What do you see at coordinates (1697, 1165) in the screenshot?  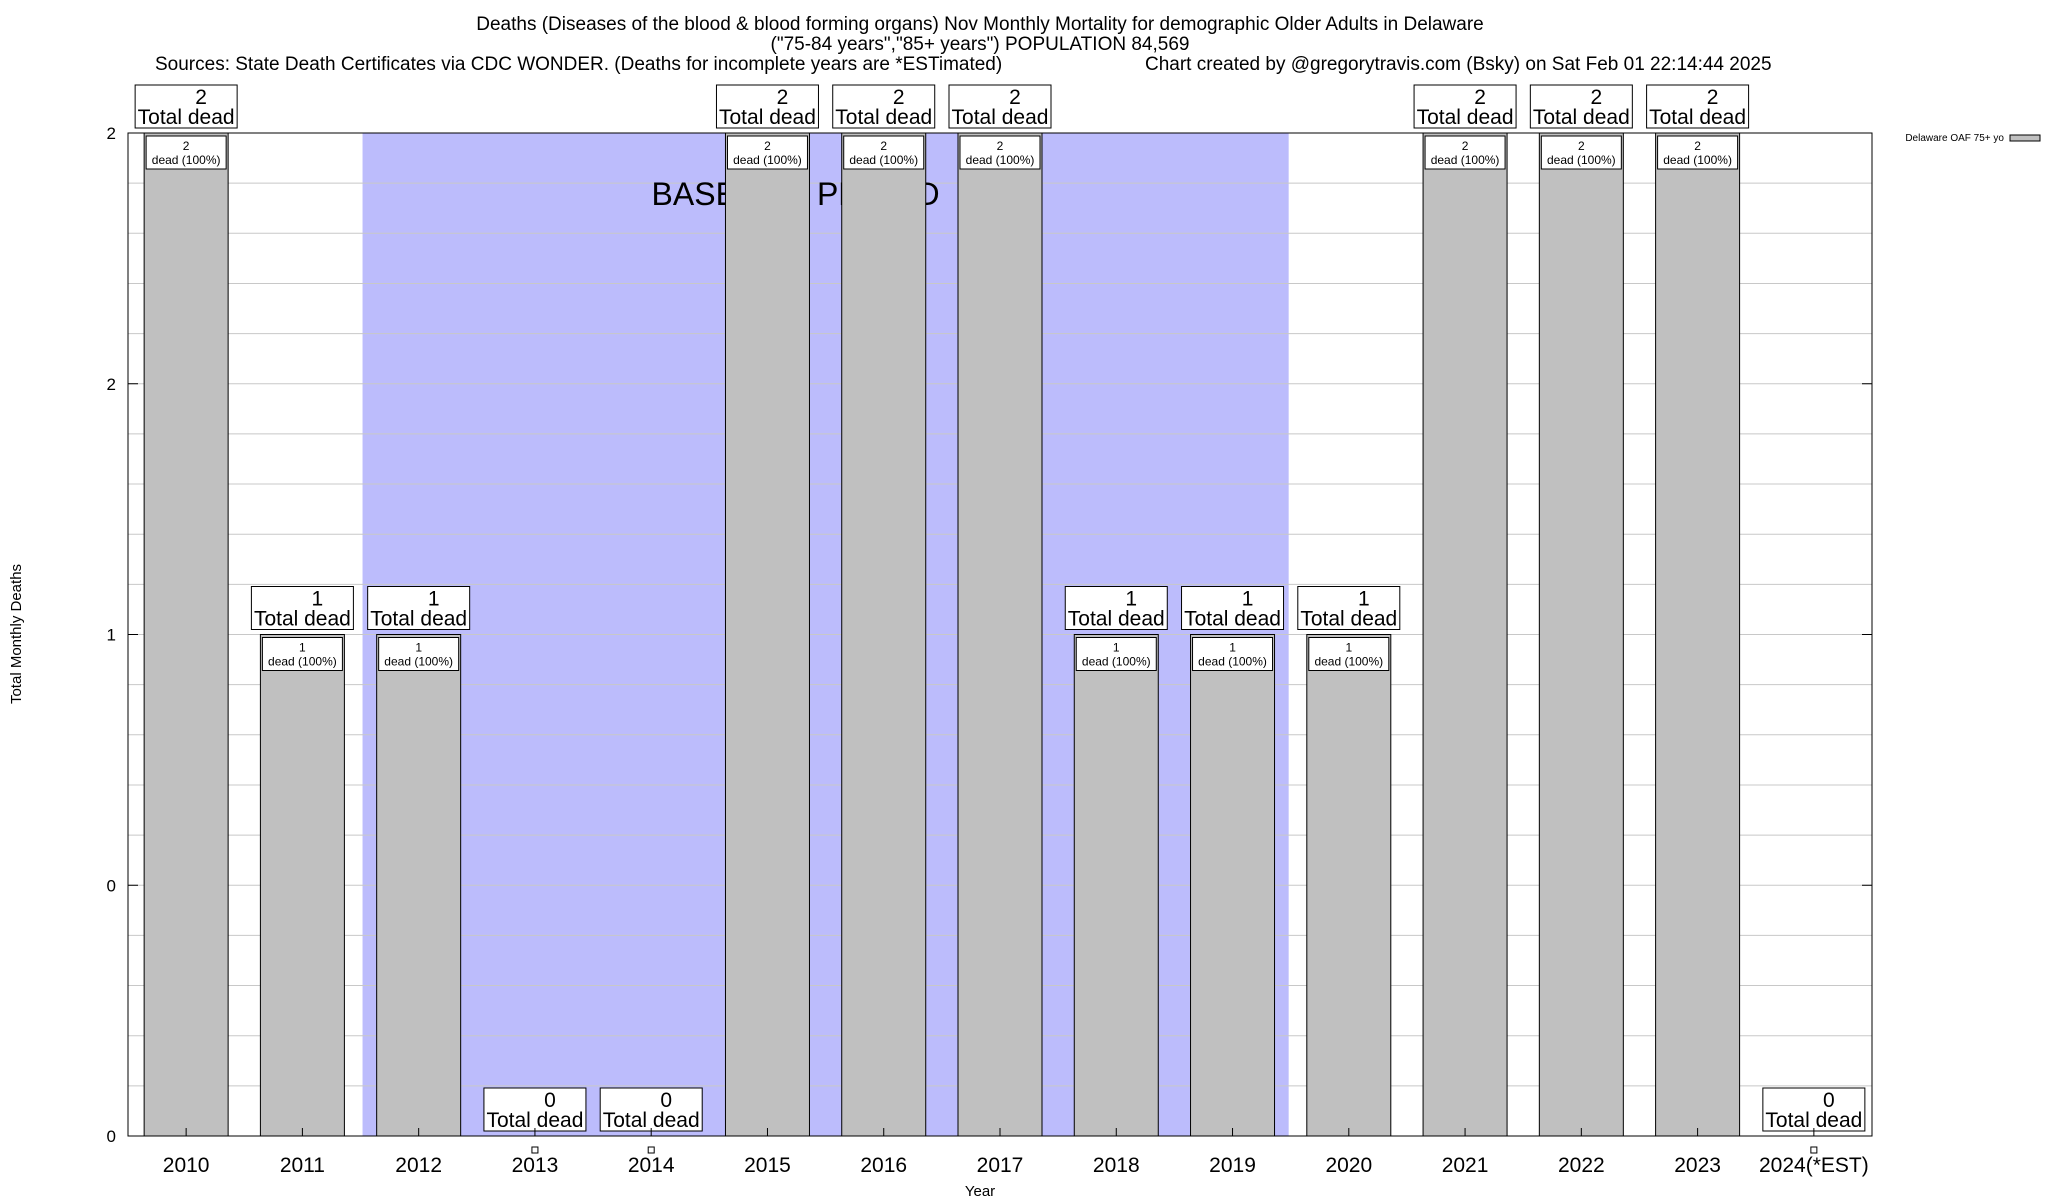 I see `x-tick-label: 2023` at bounding box center [1697, 1165].